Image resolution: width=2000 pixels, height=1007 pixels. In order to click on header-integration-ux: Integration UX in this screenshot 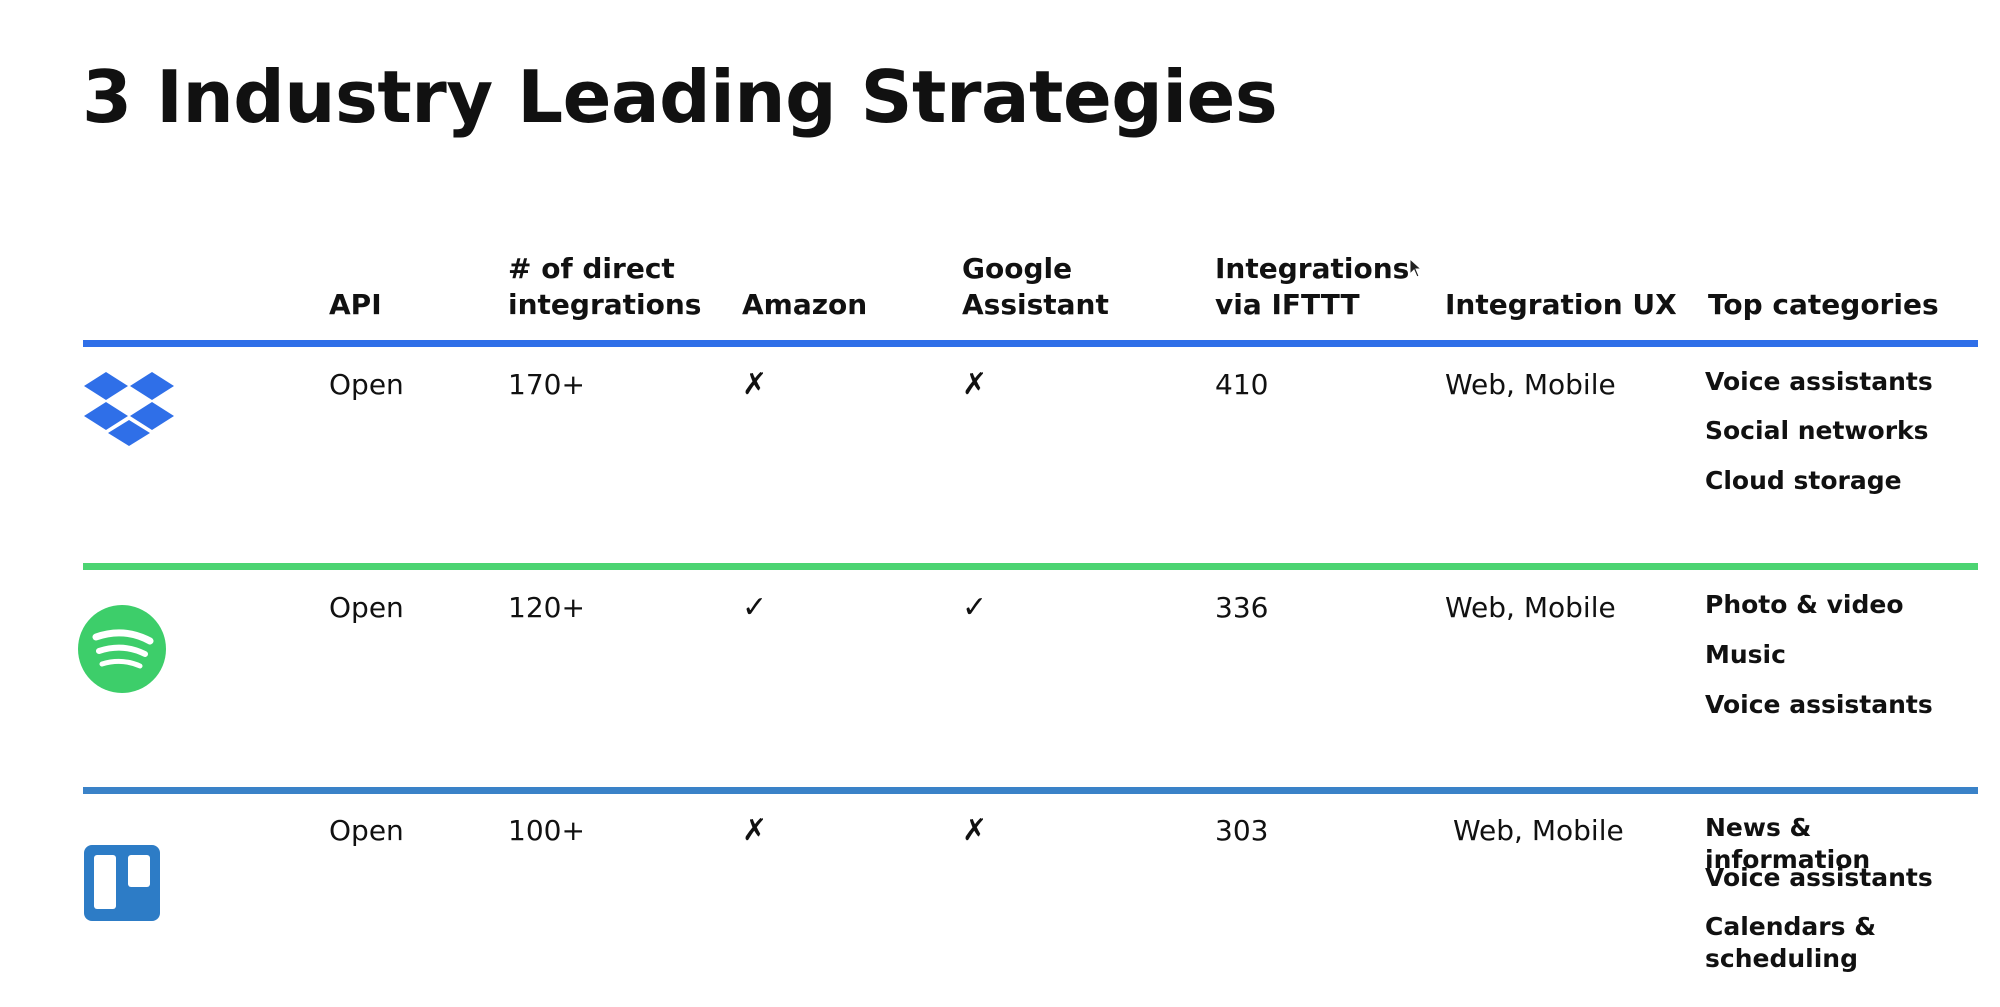, I will do `click(1561, 304)`.